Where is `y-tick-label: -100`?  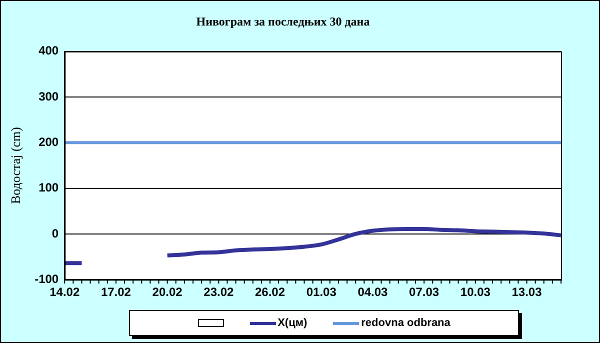
y-tick-label: -100 is located at coordinates (46, 279).